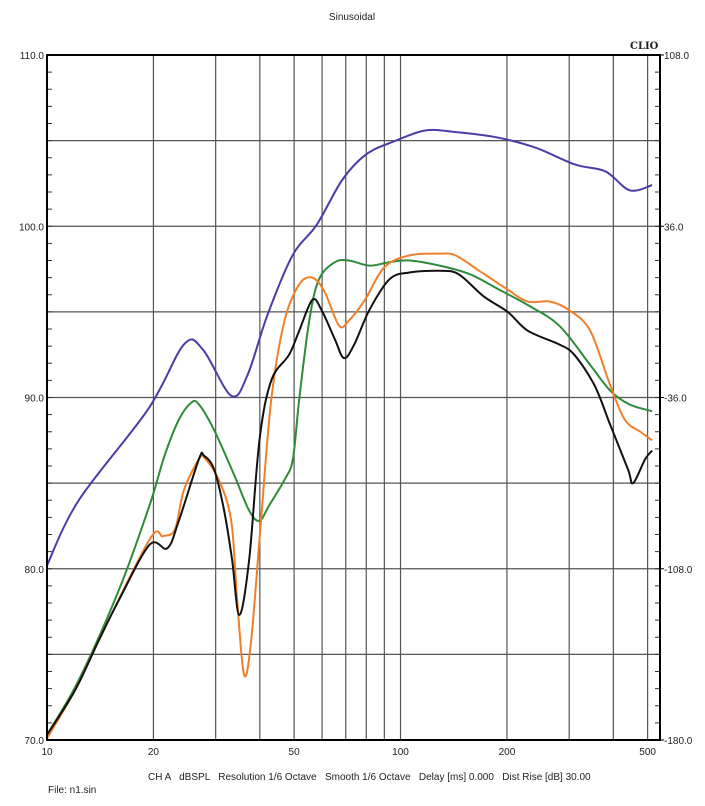 This screenshot has width=705, height=806. Describe the element at coordinates (31, 227) in the screenshot. I see `y-tick-label: 100.0` at that location.